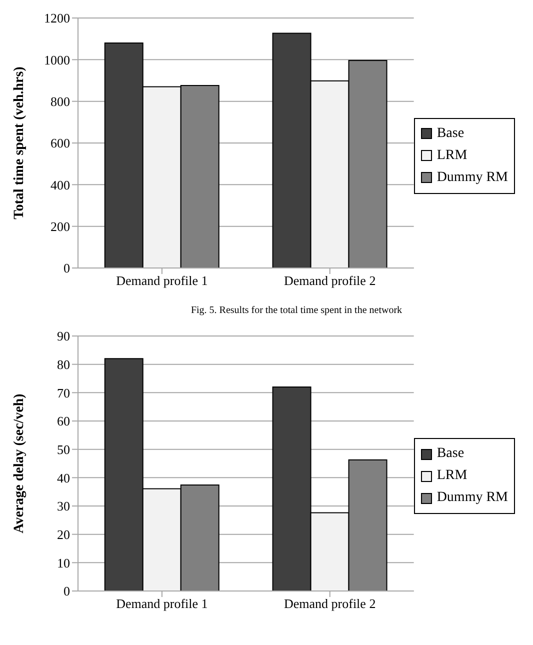  Describe the element at coordinates (60, 101) in the screenshot. I see `y-tick-label: 800` at that location.